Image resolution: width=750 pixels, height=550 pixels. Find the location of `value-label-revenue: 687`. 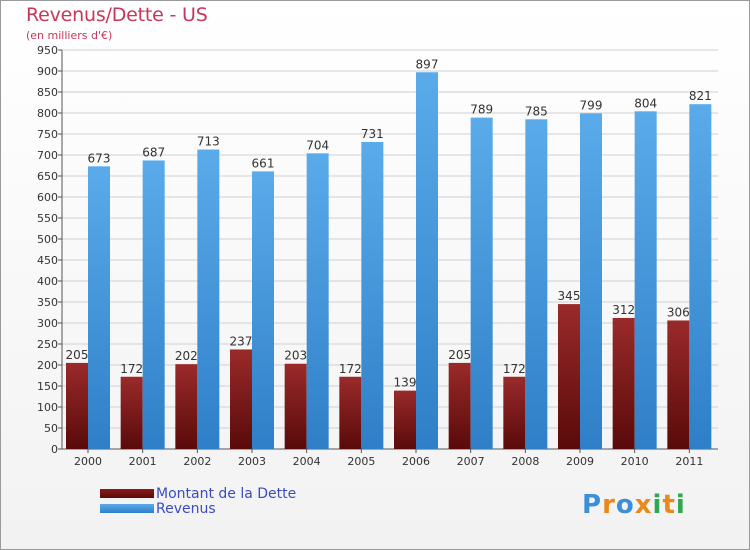

value-label-revenue: 687 is located at coordinates (153, 152).